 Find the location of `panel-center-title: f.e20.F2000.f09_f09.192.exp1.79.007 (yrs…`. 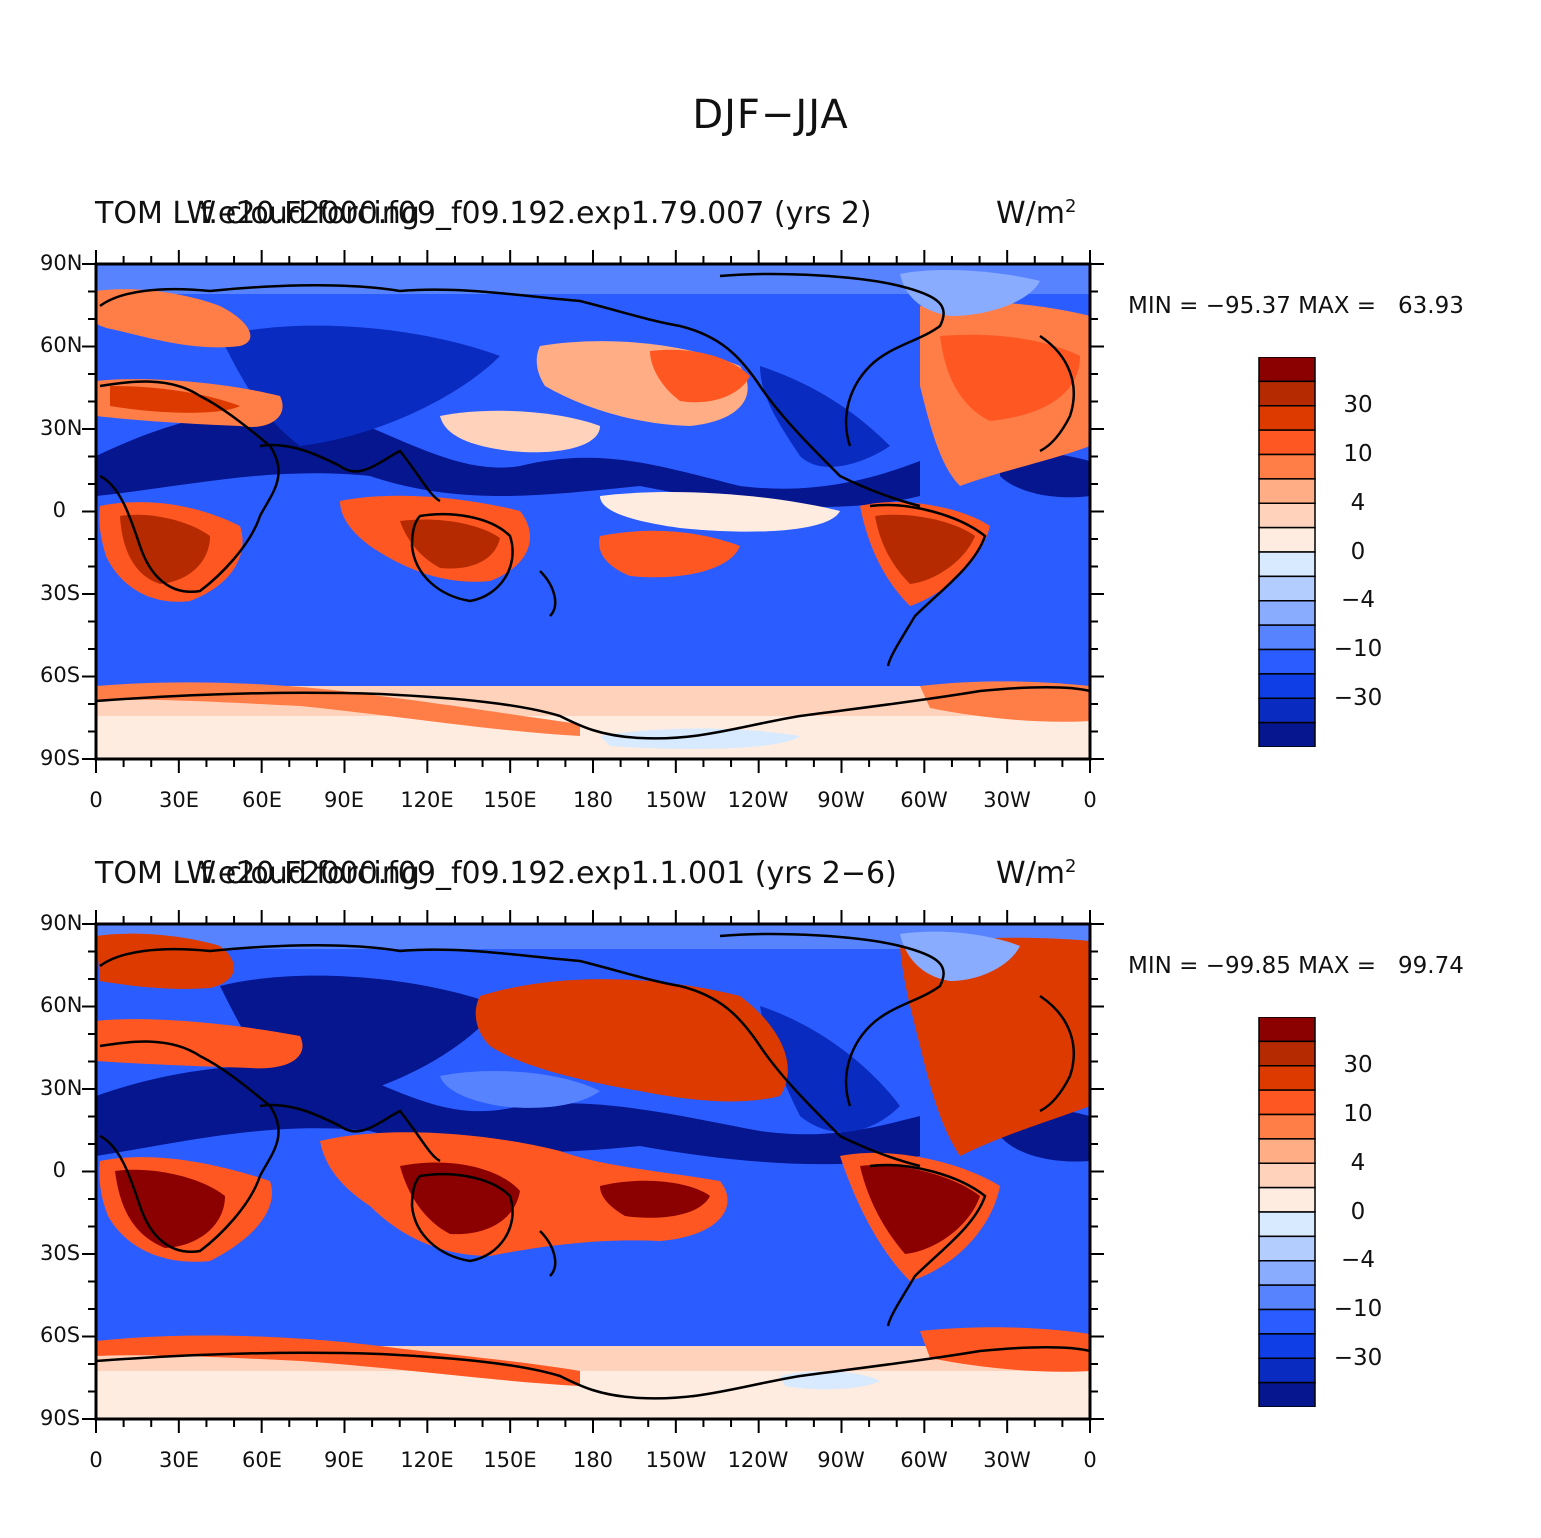

panel-center-title: f.e20.F2000.f09_f09.192.exp1.79.007 (yrs… is located at coordinates (536, 213).